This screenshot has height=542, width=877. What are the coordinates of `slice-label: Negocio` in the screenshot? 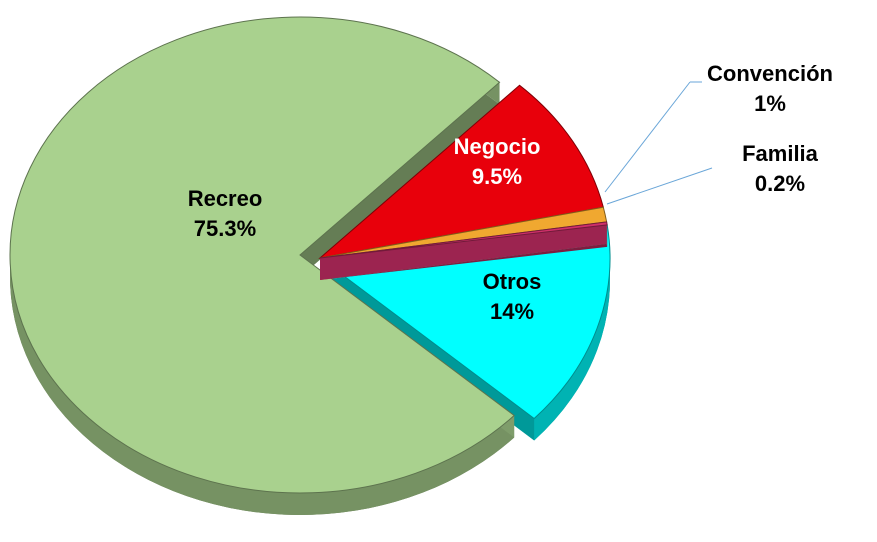 It's located at (497, 146).